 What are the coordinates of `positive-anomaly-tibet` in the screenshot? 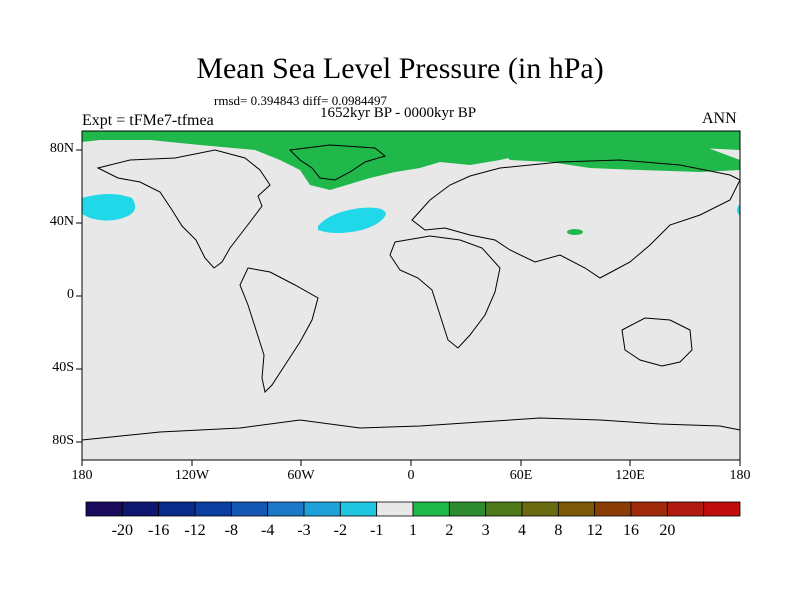 It's located at (575, 232).